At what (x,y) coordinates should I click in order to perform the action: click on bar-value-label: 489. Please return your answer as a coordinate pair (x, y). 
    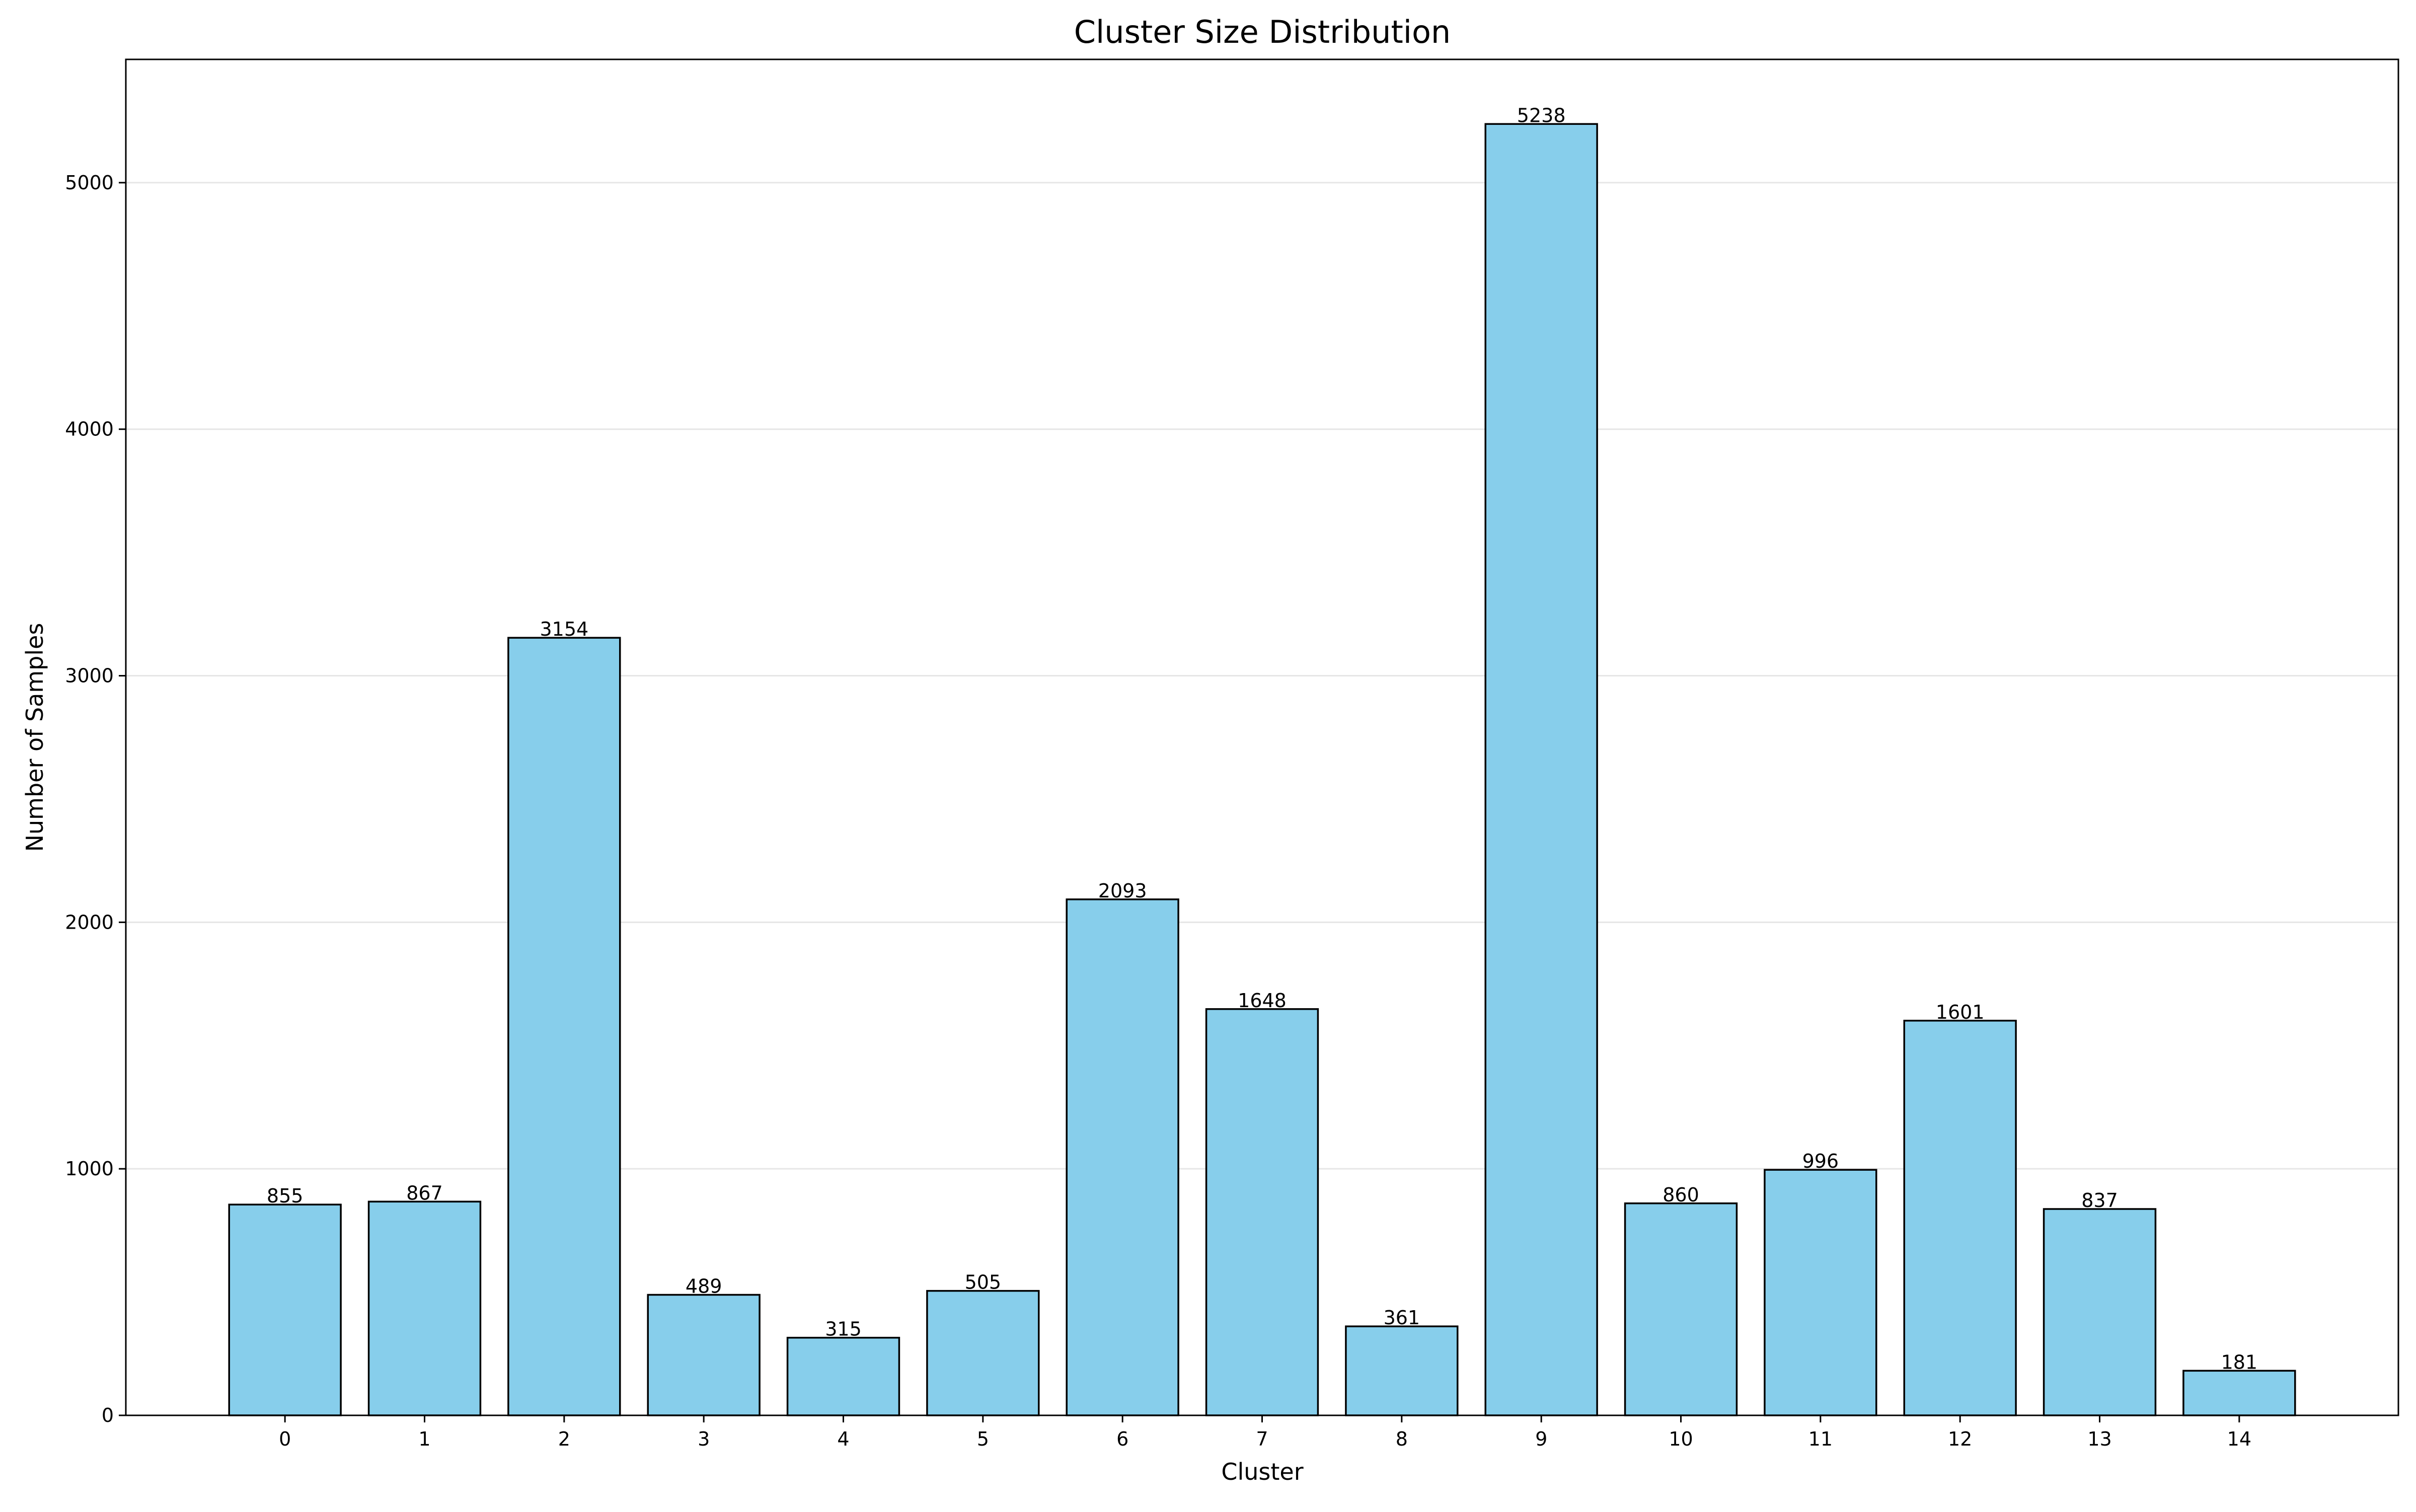
    Looking at the image, I should click on (704, 1286).